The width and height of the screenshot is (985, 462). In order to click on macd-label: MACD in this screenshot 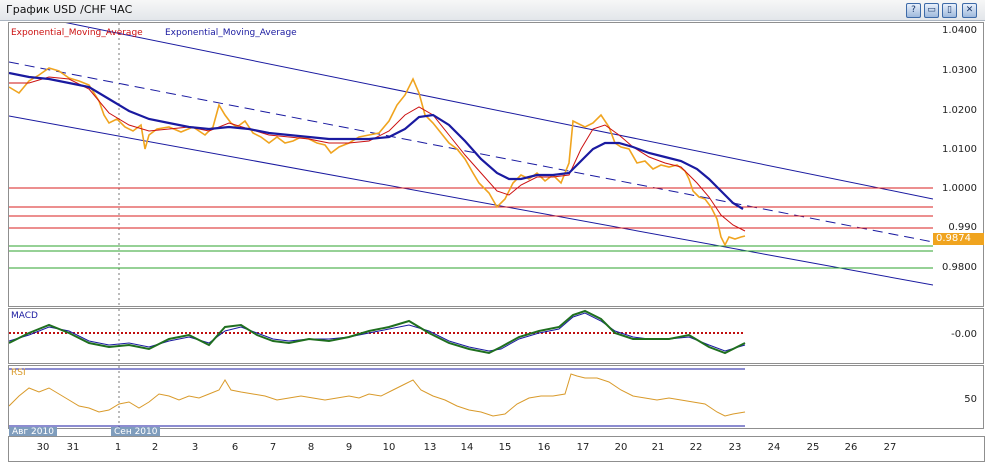, I will do `click(24, 316)`.